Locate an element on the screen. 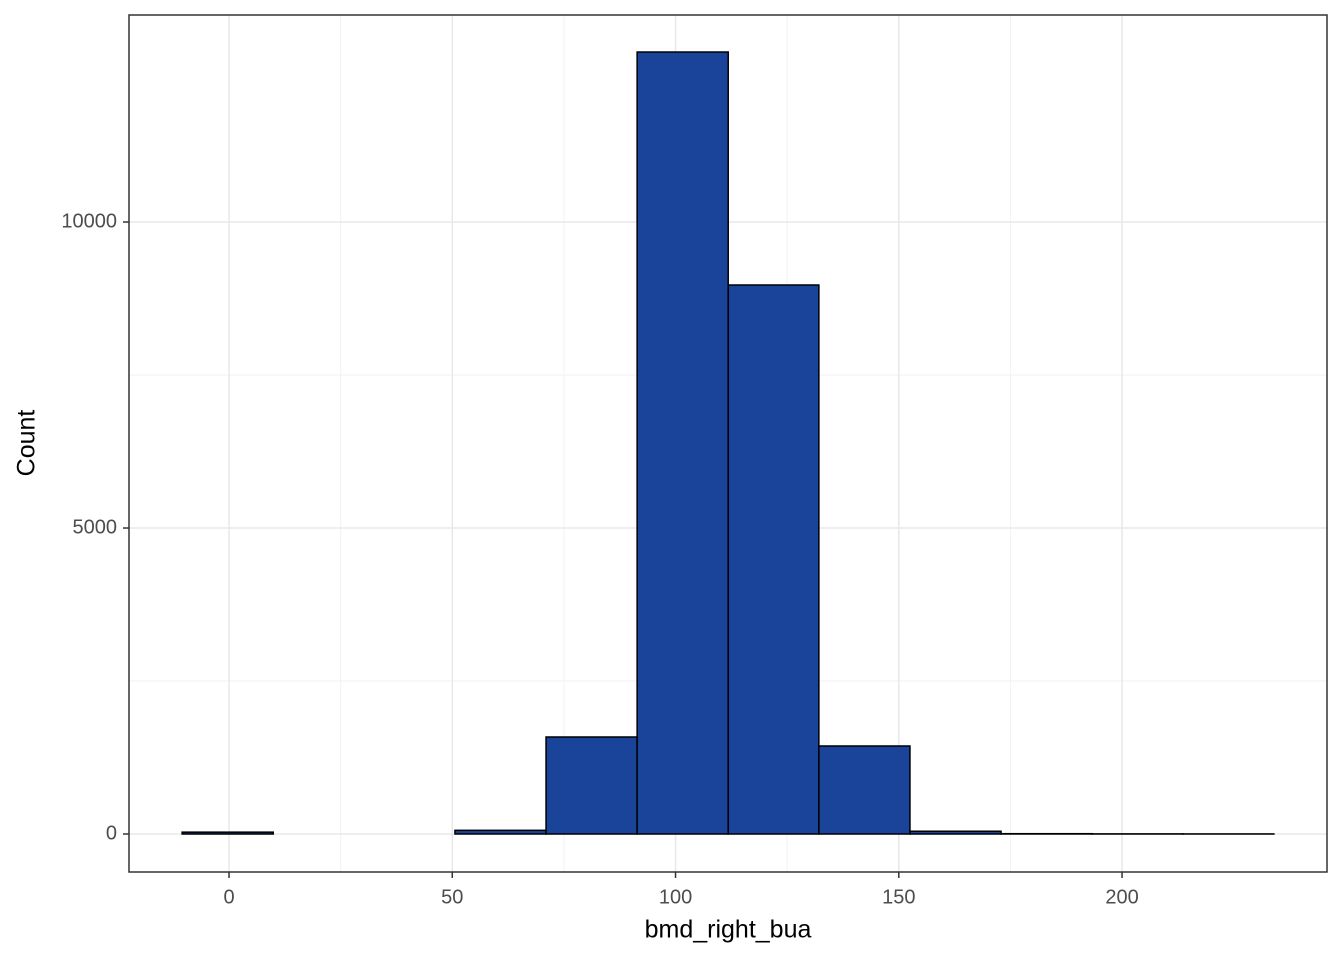  y-tick-label: 5000 is located at coordinates (95, 527).